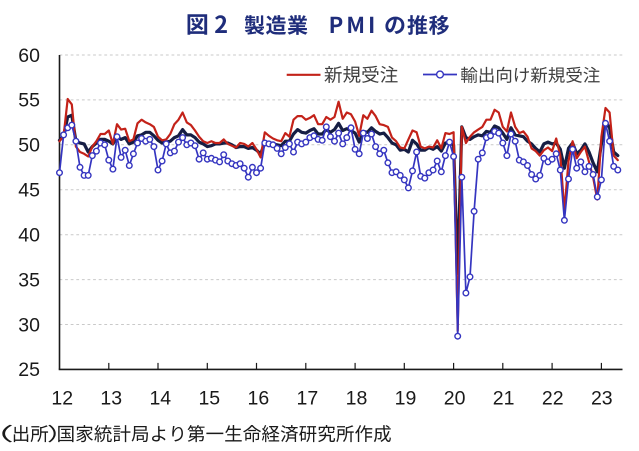 This screenshot has width=639, height=451. I want to click on svg-text: 19, so click(406, 398).